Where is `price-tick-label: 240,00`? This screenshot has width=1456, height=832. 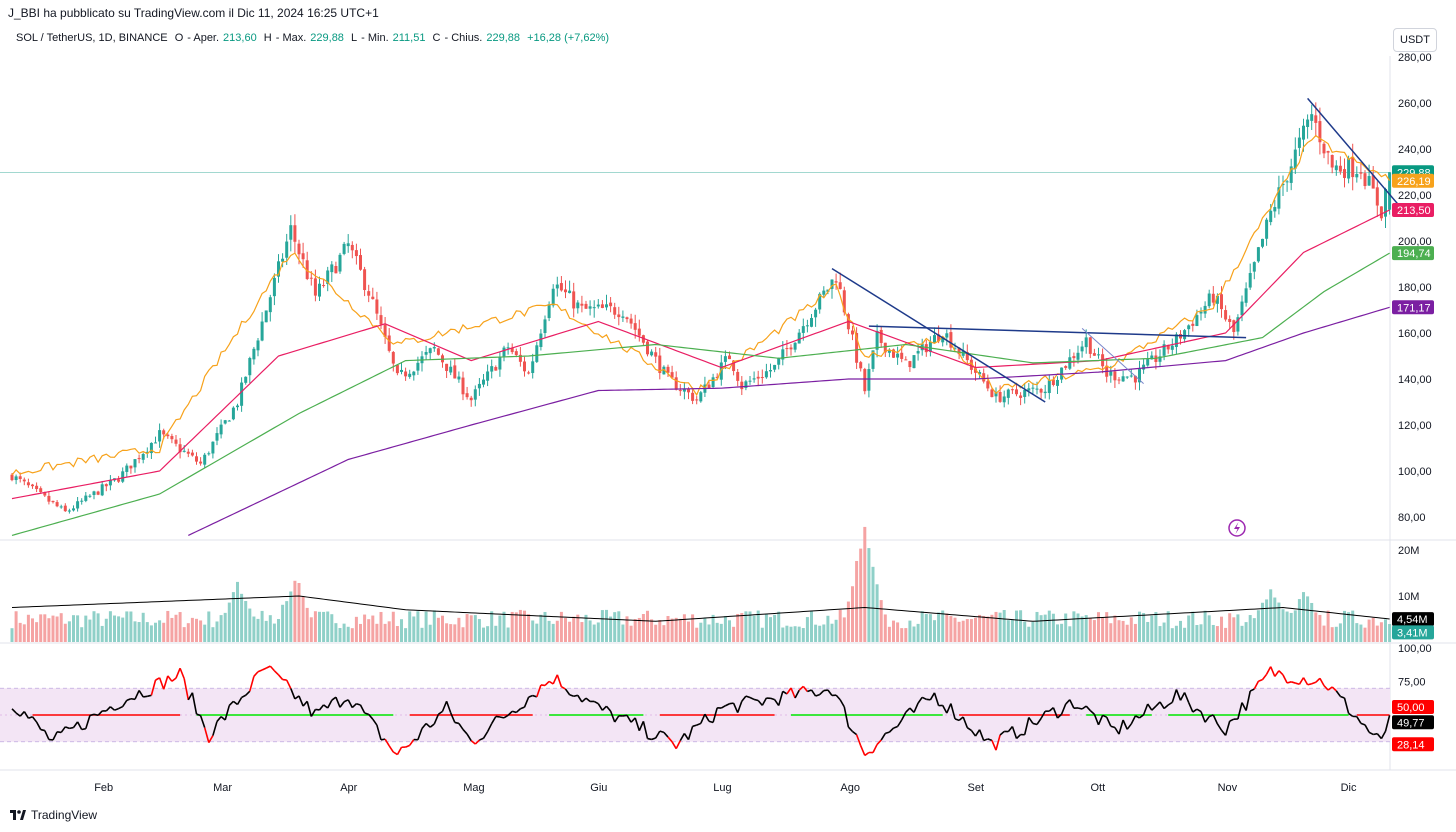
price-tick-label: 240,00 is located at coordinates (1415, 150).